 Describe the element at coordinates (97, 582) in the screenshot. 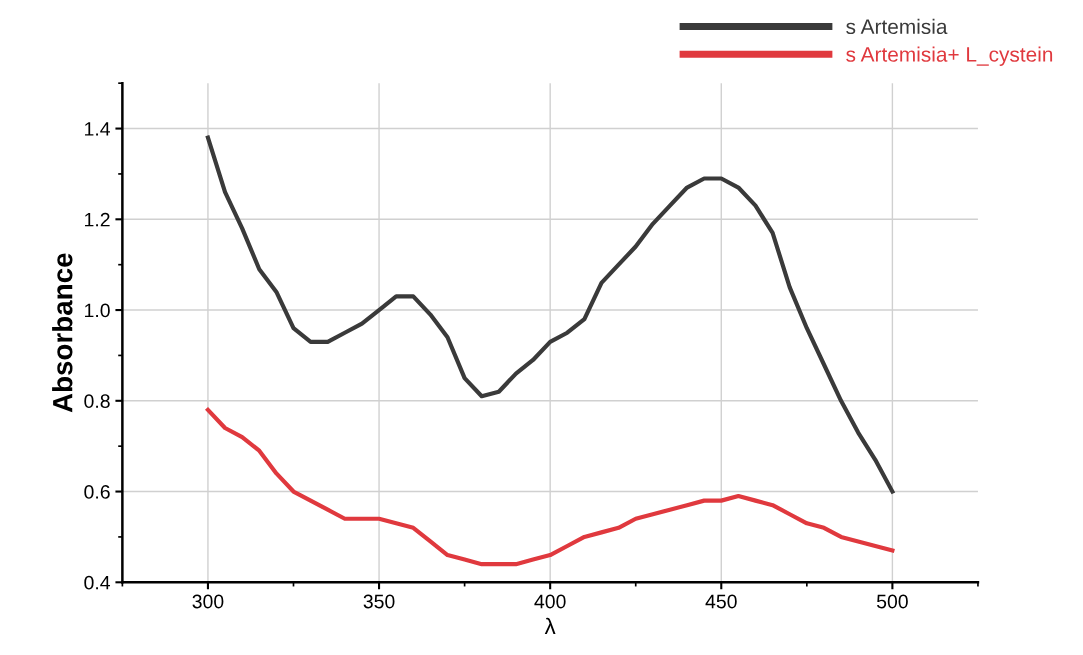

I see `y-tick-label: 0.4` at that location.